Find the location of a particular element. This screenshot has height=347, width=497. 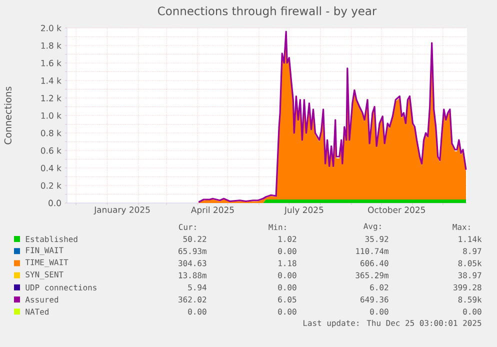

x-tick-label: January 2025 is located at coordinates (122, 210).